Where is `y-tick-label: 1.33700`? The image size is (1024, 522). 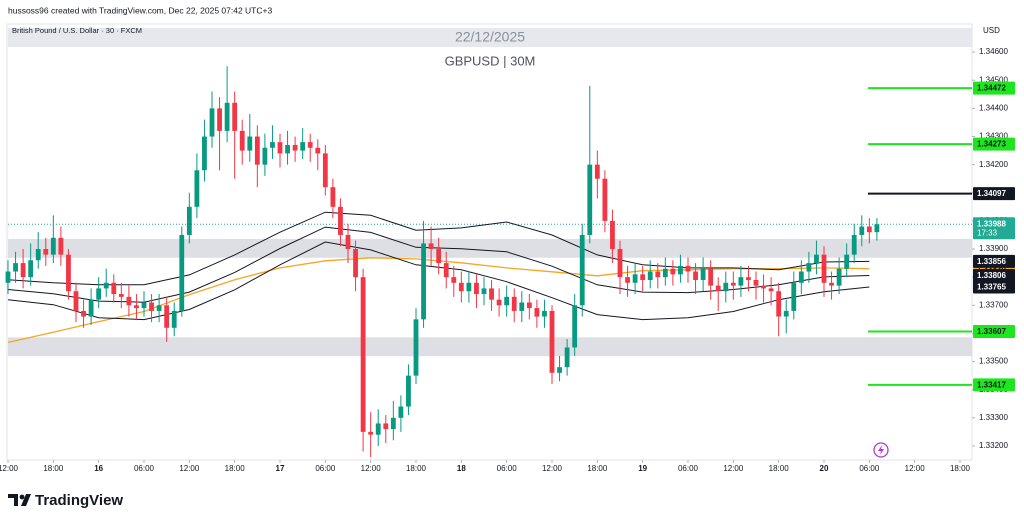
y-tick-label: 1.33700 is located at coordinates (993, 304).